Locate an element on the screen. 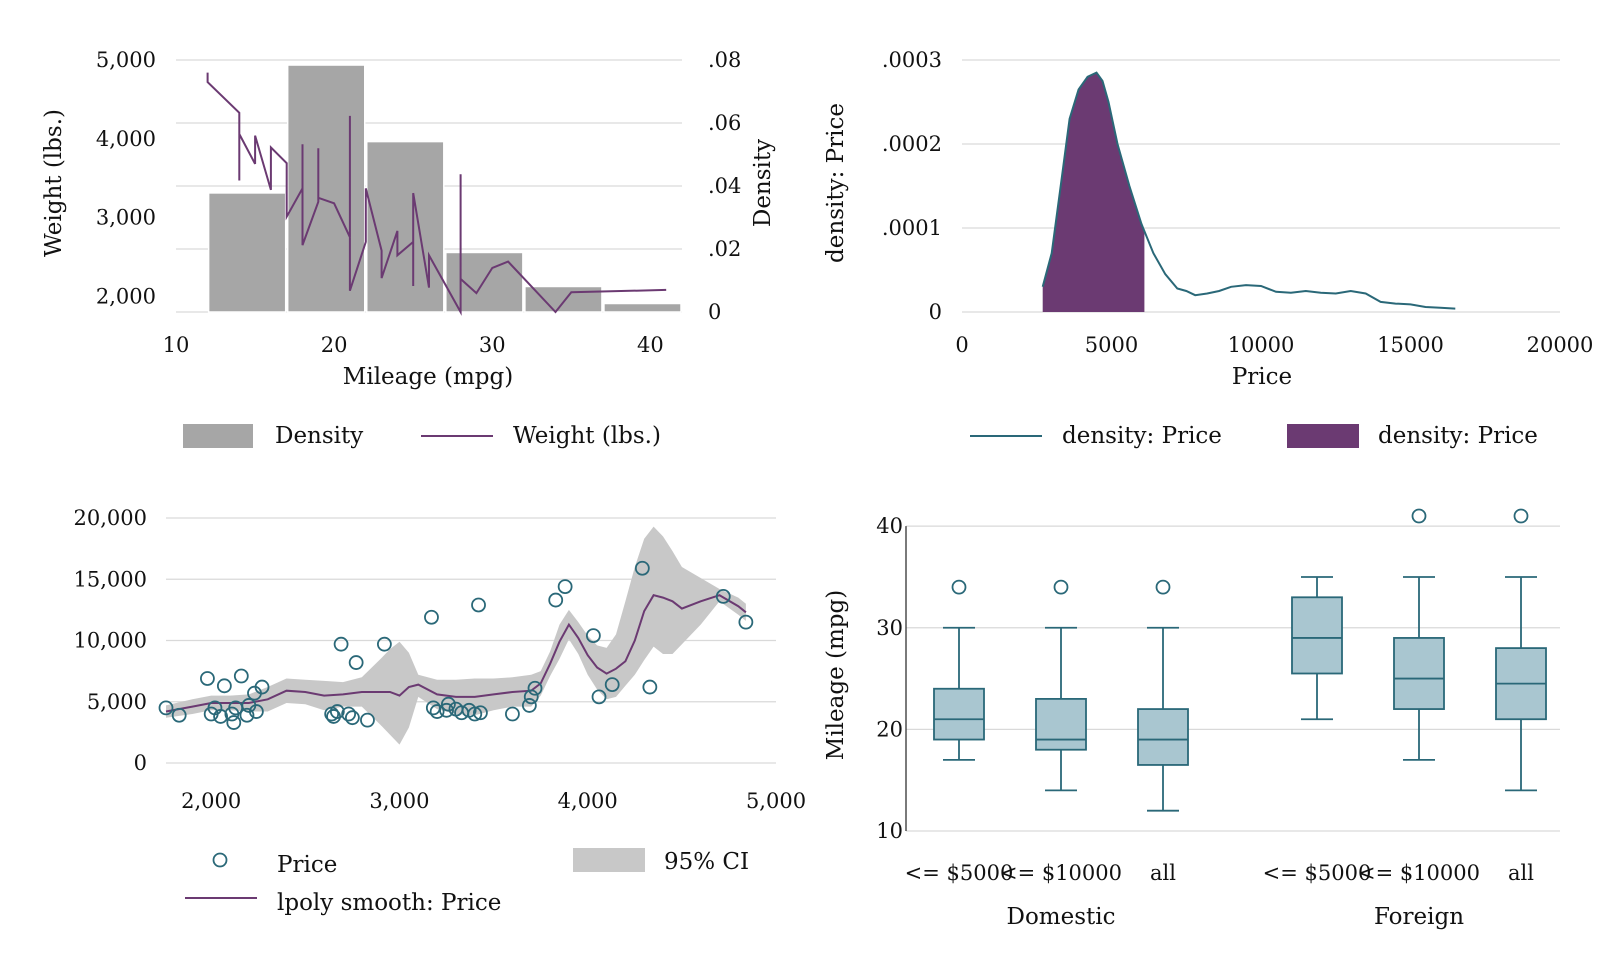 Image resolution: width=1606 pixels, height=964 pixels. y-tick-label: 40 is located at coordinates (889, 526).